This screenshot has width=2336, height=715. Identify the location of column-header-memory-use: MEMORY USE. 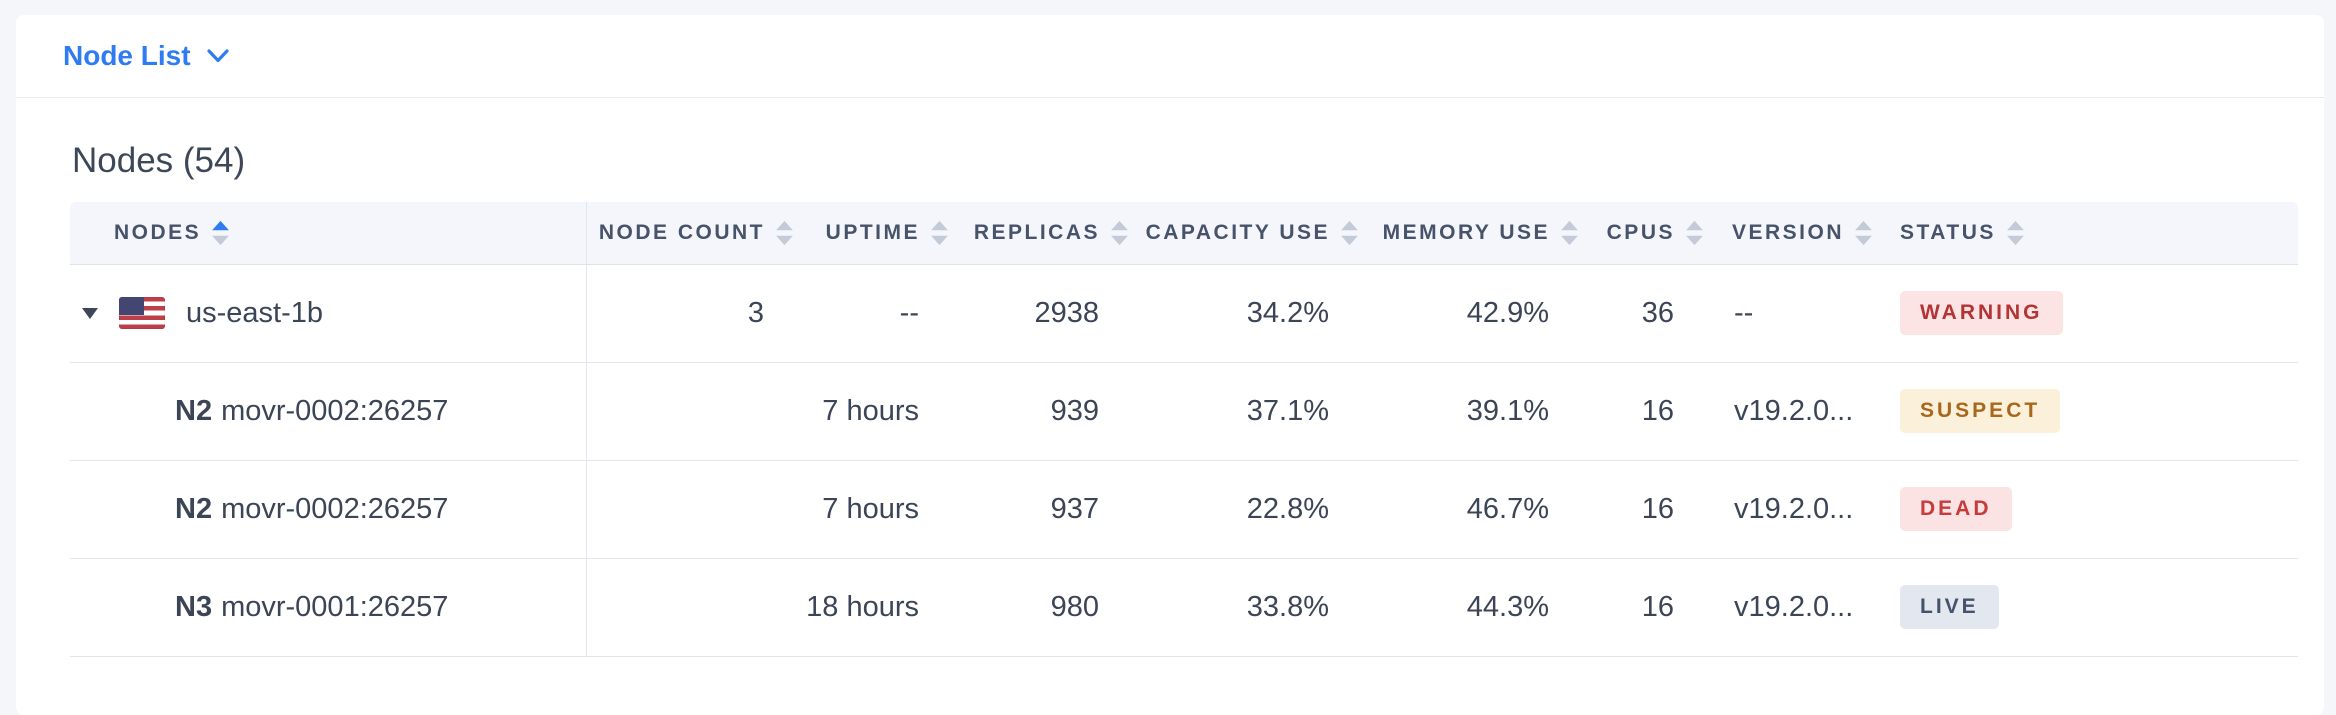
(1475, 233).